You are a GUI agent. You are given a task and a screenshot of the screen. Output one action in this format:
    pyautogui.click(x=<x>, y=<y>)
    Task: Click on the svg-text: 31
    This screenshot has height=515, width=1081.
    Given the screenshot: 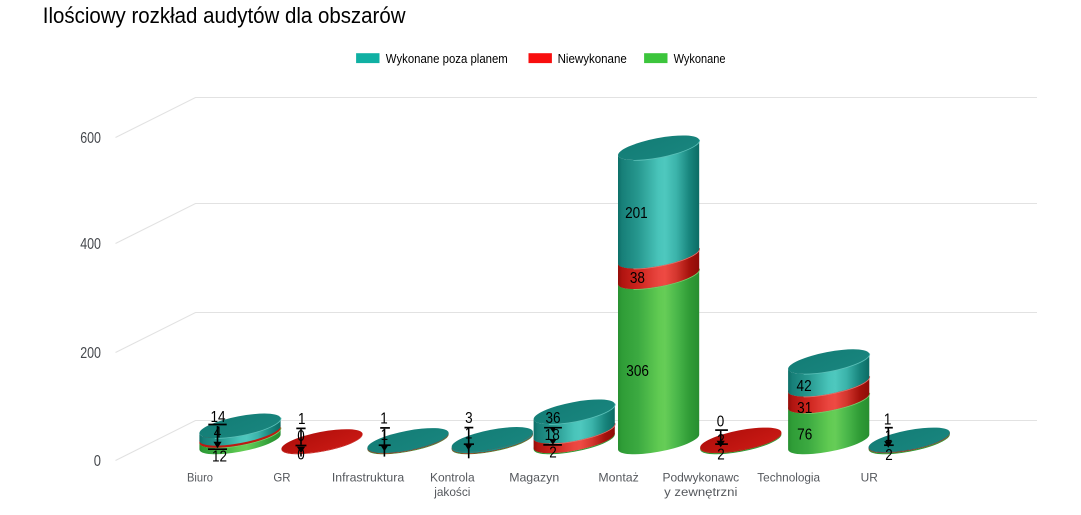 What is the action you would take?
    pyautogui.click(x=804, y=408)
    